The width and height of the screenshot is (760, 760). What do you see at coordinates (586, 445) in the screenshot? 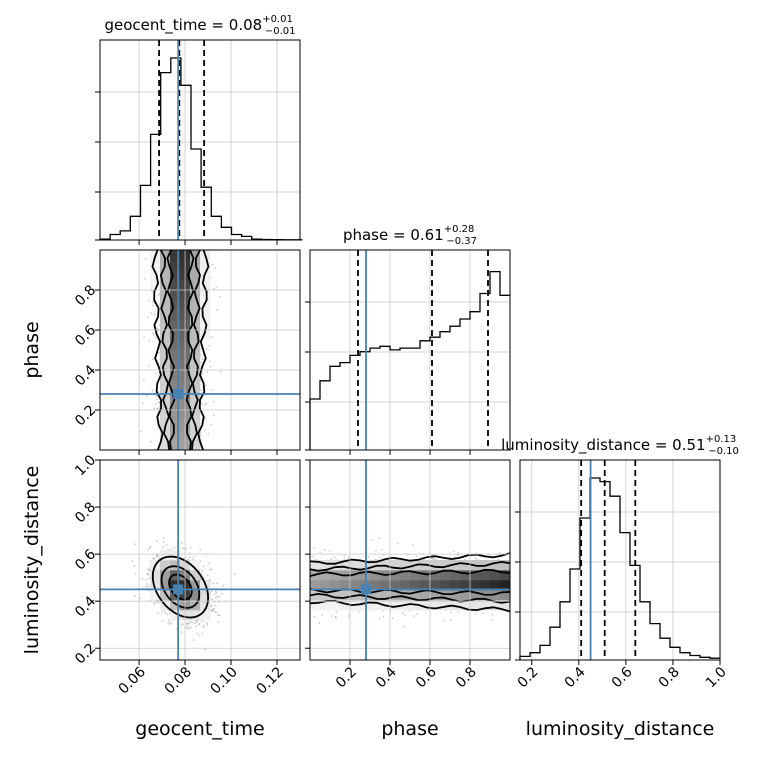
I see `title-prefix: luminosity_distance =` at bounding box center [586, 445].